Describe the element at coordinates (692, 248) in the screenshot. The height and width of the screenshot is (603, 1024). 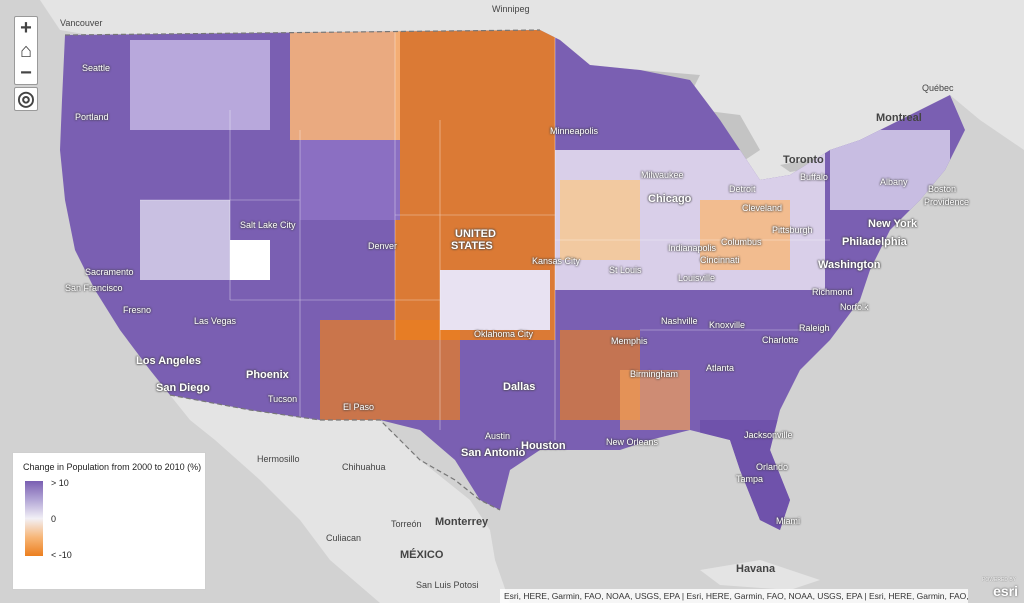
I see `label-indianapolis: Indianapolis` at that location.